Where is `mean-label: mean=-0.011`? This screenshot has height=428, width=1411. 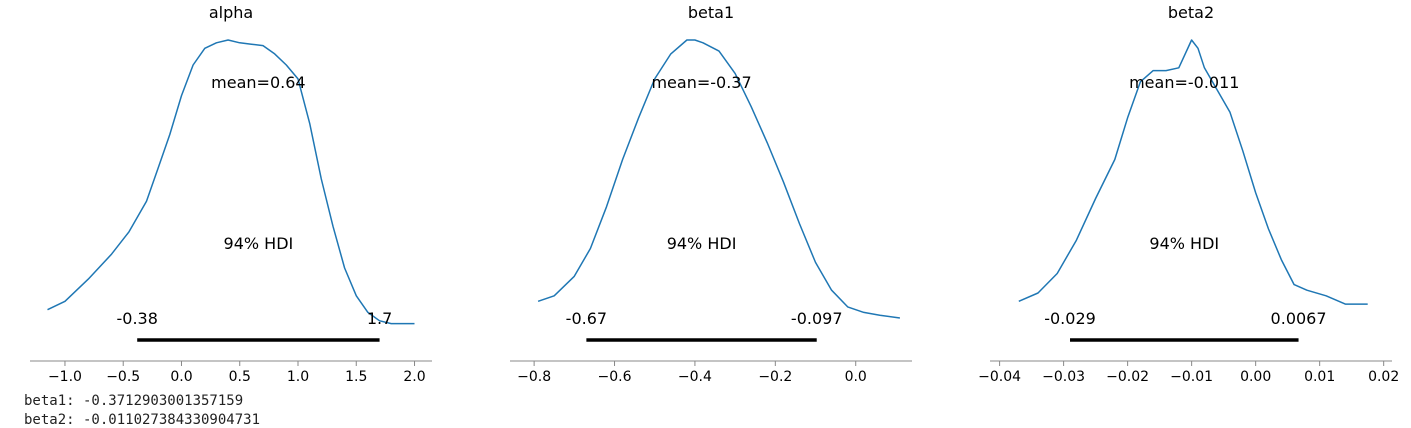 mean-label: mean=-0.011 is located at coordinates (1184, 82).